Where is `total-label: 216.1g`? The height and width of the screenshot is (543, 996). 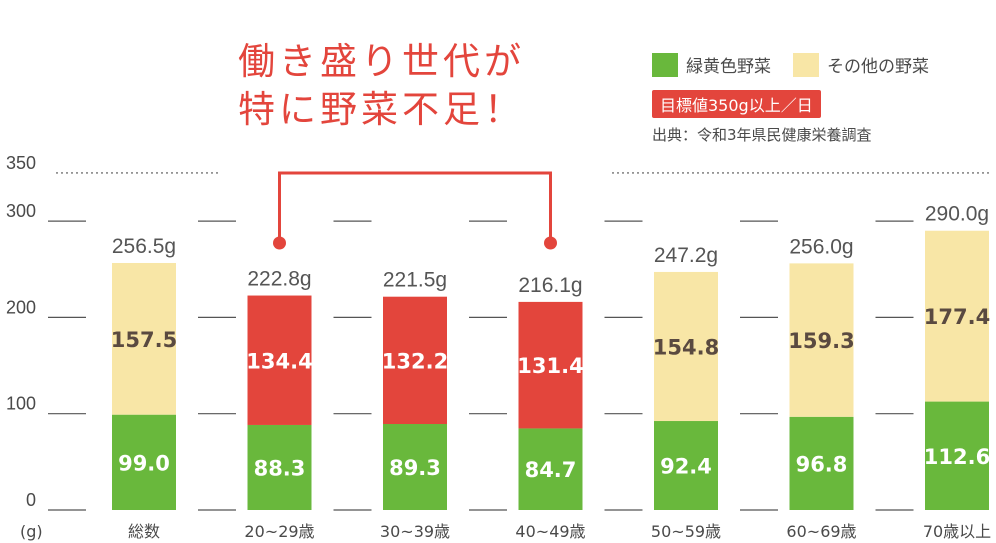 total-label: 216.1g is located at coordinates (550, 285).